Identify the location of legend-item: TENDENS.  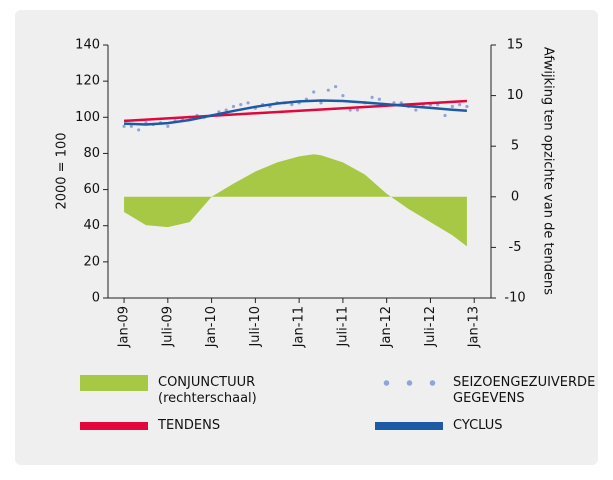
(194, 426).